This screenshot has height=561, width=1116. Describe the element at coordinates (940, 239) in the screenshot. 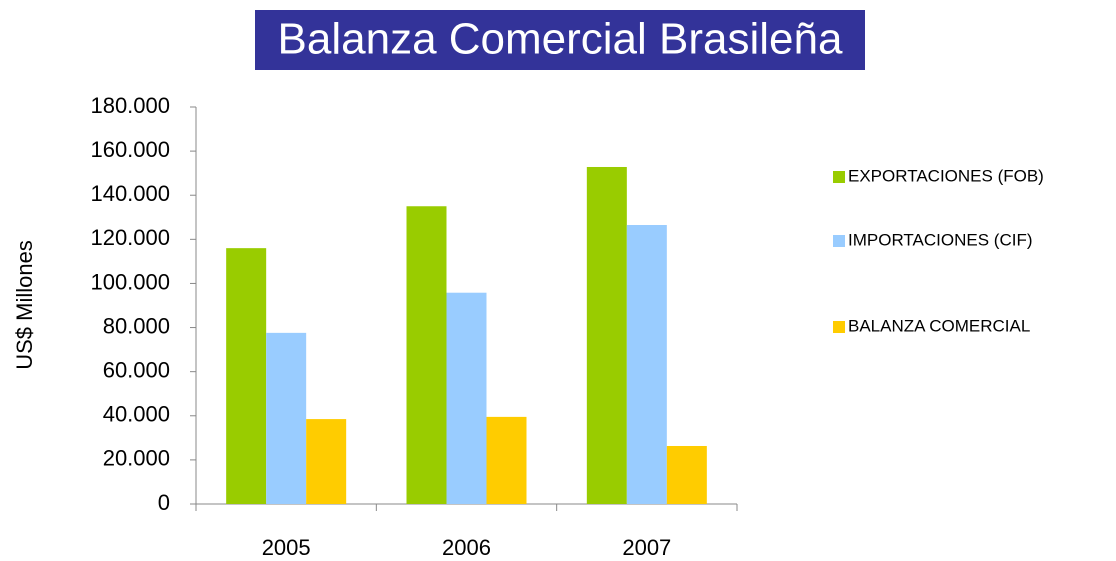

I see `legend-label: IMPORTACIONES (CIF)` at that location.